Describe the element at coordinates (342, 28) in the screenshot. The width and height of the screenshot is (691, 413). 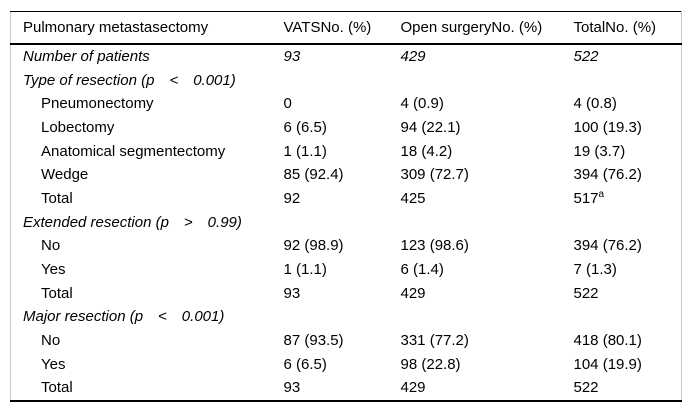
I see `column-header-vats: VATSNo. (%)` at that location.